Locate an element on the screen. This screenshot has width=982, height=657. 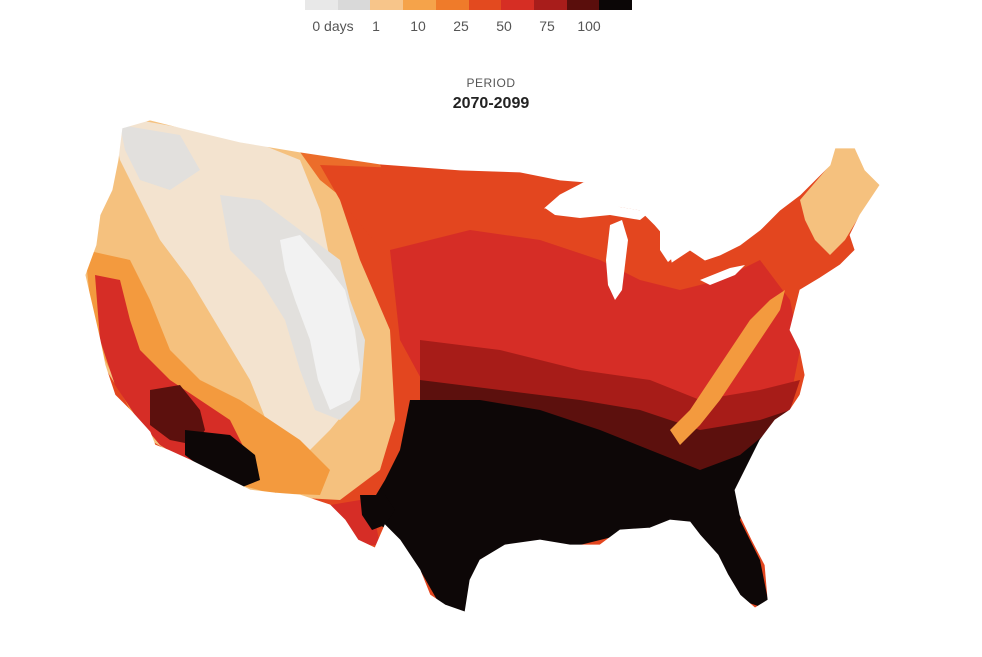
region-south-black is located at coordinates (580, 506).